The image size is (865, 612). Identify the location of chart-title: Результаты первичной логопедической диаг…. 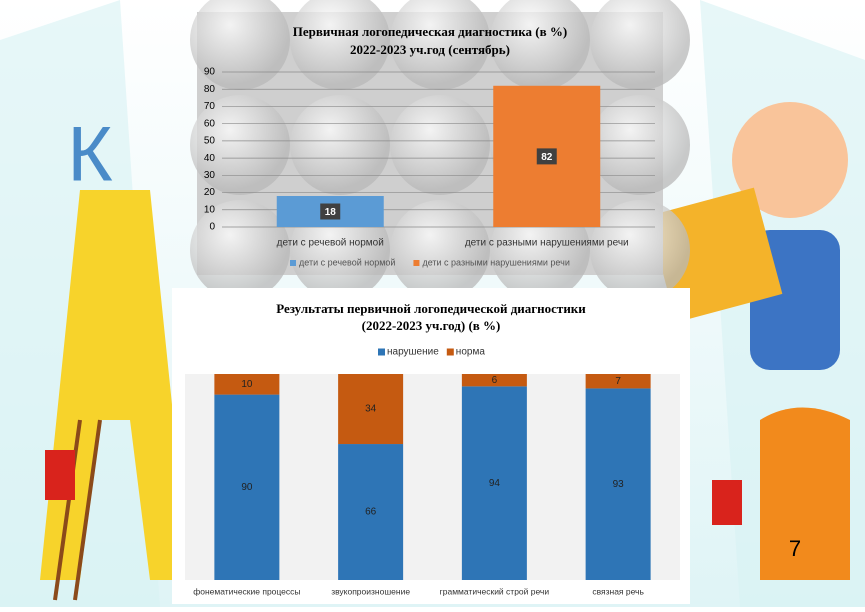
(431, 308).